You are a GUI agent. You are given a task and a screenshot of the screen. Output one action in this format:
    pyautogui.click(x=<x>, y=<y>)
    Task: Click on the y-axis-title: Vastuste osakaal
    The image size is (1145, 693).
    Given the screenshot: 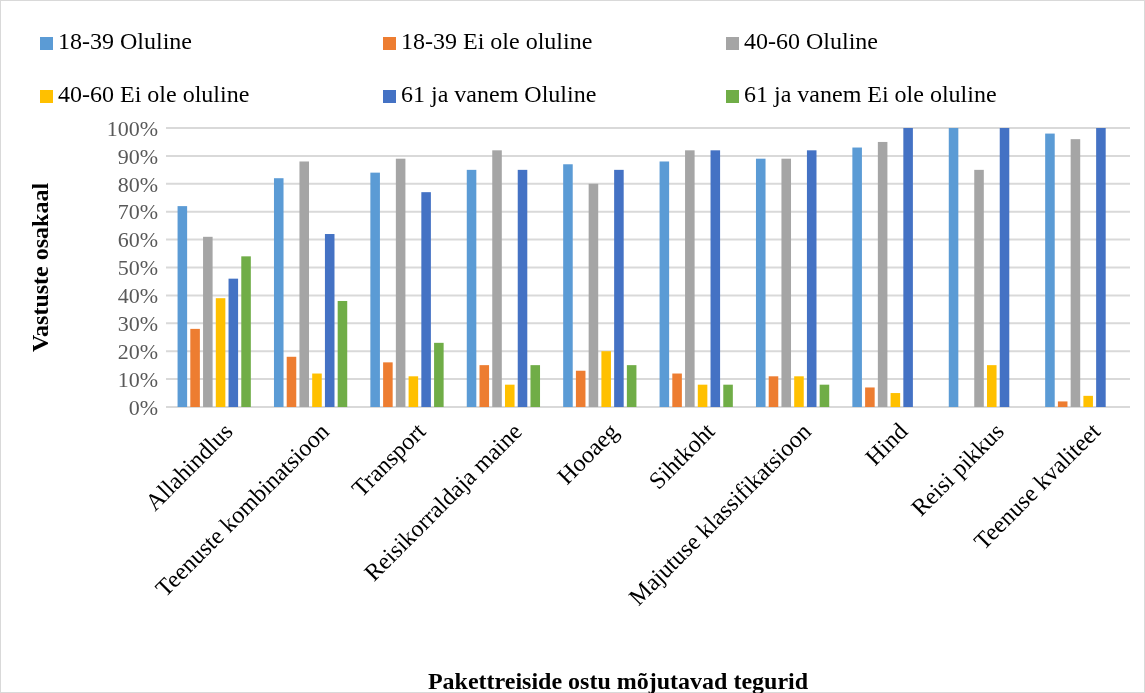 What is the action you would take?
    pyautogui.click(x=40, y=267)
    